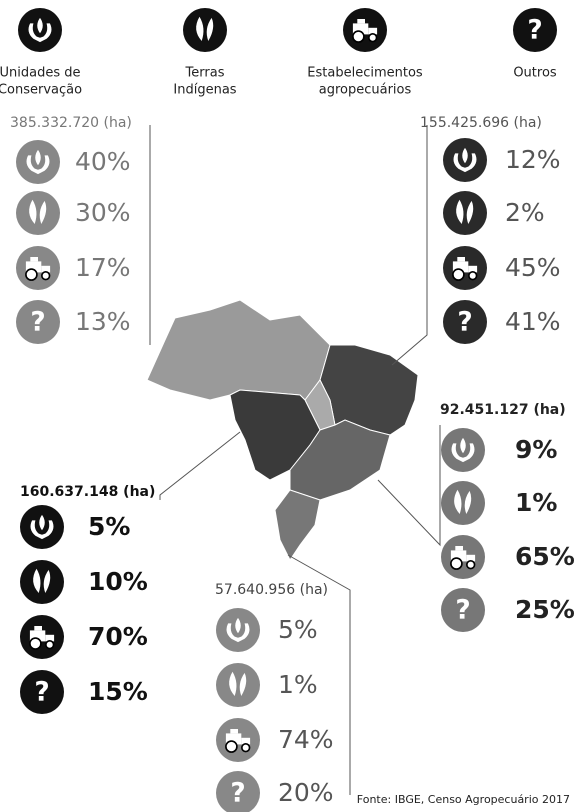 The image size is (577, 812). What do you see at coordinates (533, 267) in the screenshot?
I see `region-share: 45%` at bounding box center [533, 267].